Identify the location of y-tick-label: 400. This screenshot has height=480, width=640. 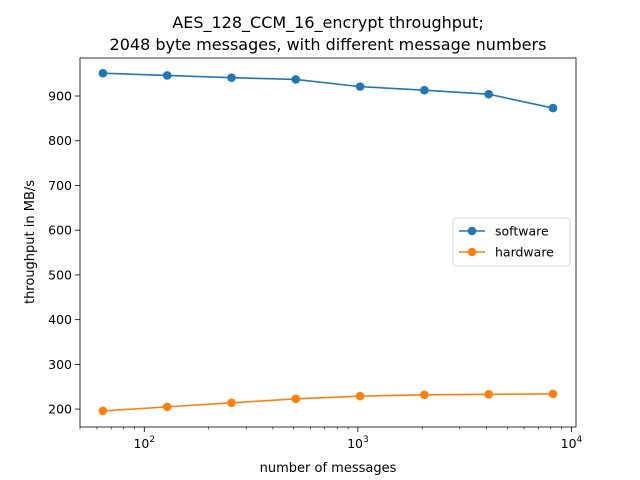
(60, 319).